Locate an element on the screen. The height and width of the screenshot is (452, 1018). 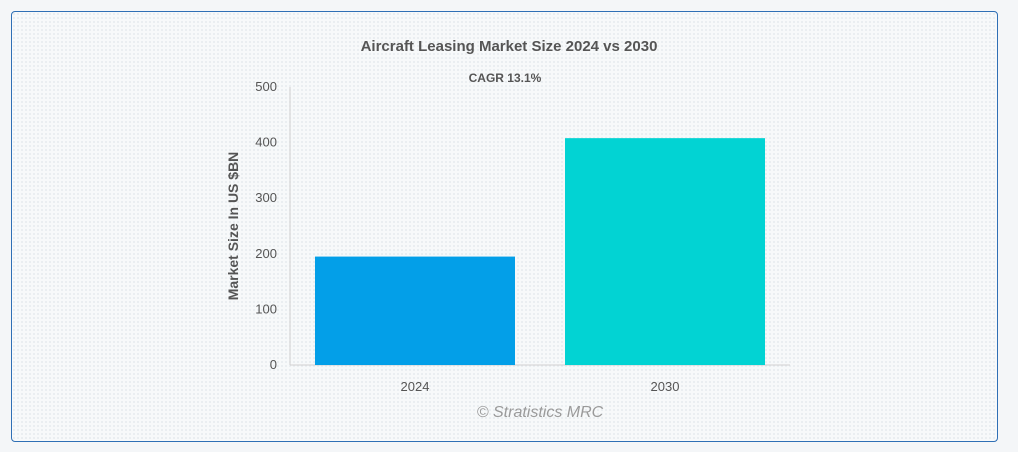
x-tick-label: 2024 is located at coordinates (415, 386).